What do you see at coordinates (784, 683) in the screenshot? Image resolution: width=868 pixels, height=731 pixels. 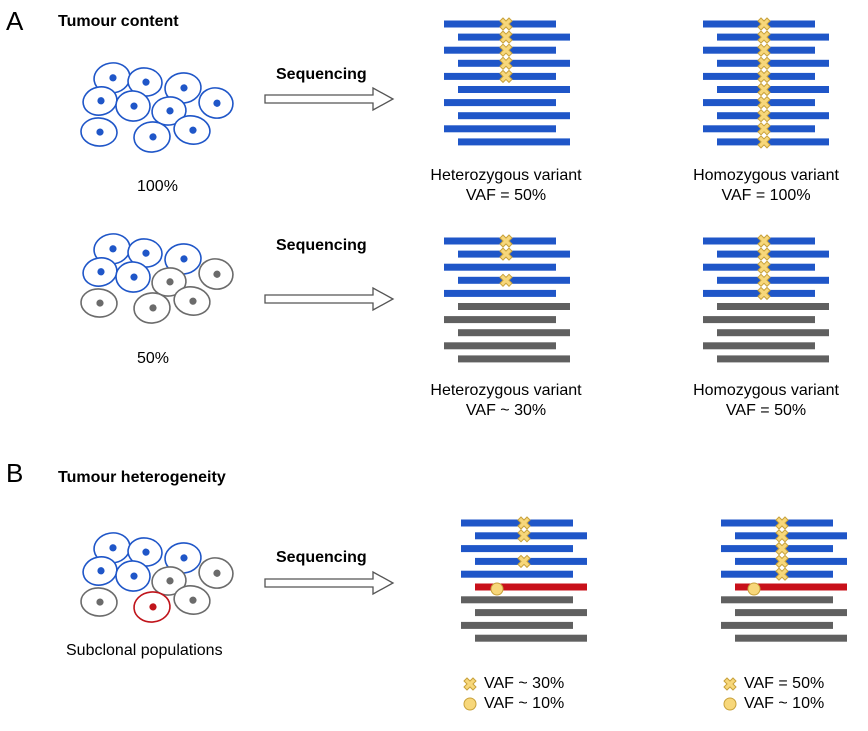 I see `legend-right-cross-text: VAF = 50%` at bounding box center [784, 683].